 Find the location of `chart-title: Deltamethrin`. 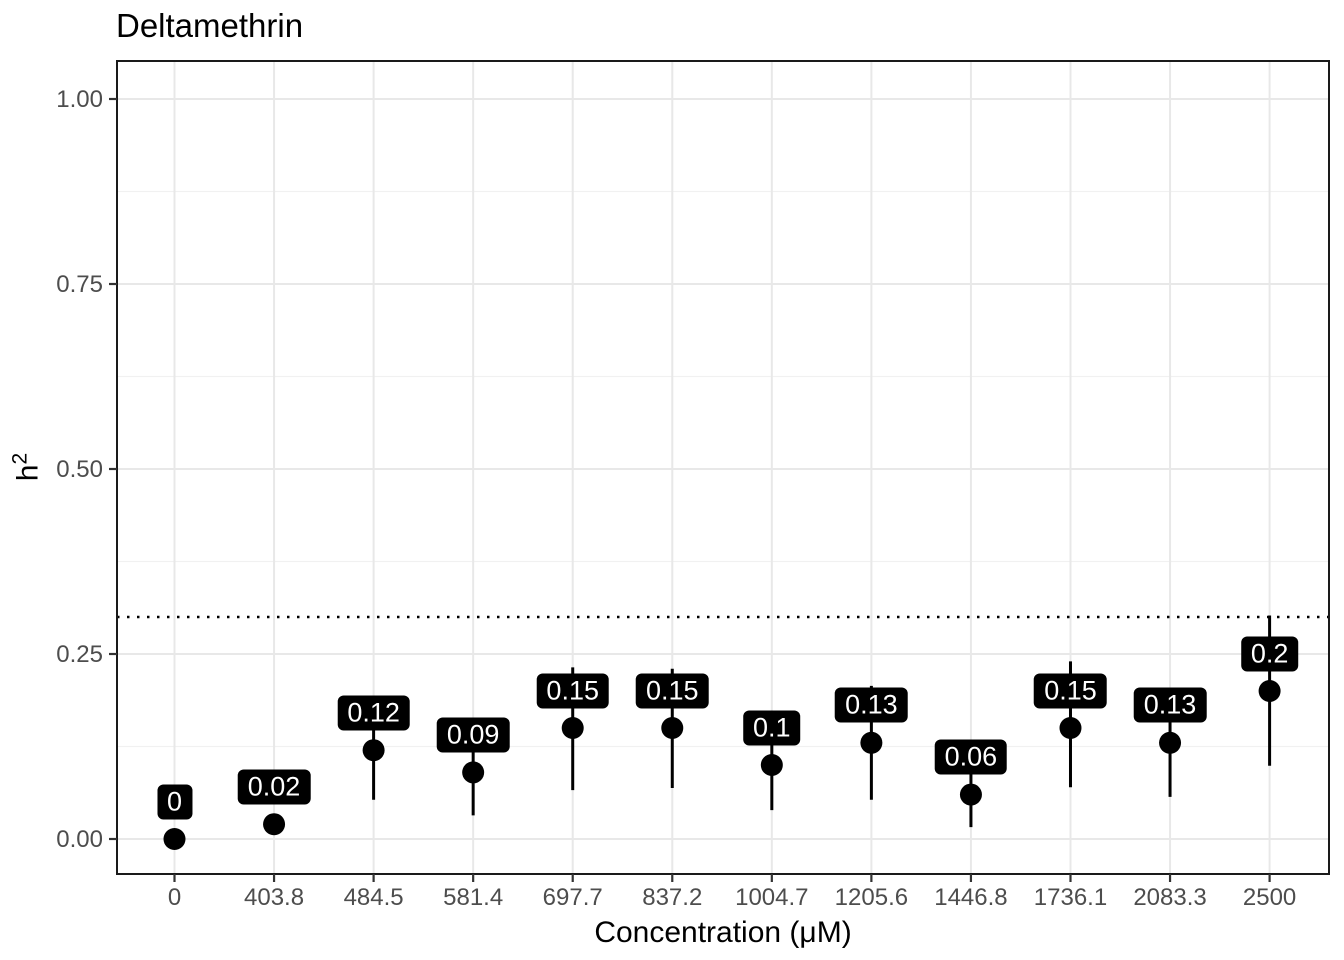

chart-title: Deltamethrin is located at coordinates (210, 25).